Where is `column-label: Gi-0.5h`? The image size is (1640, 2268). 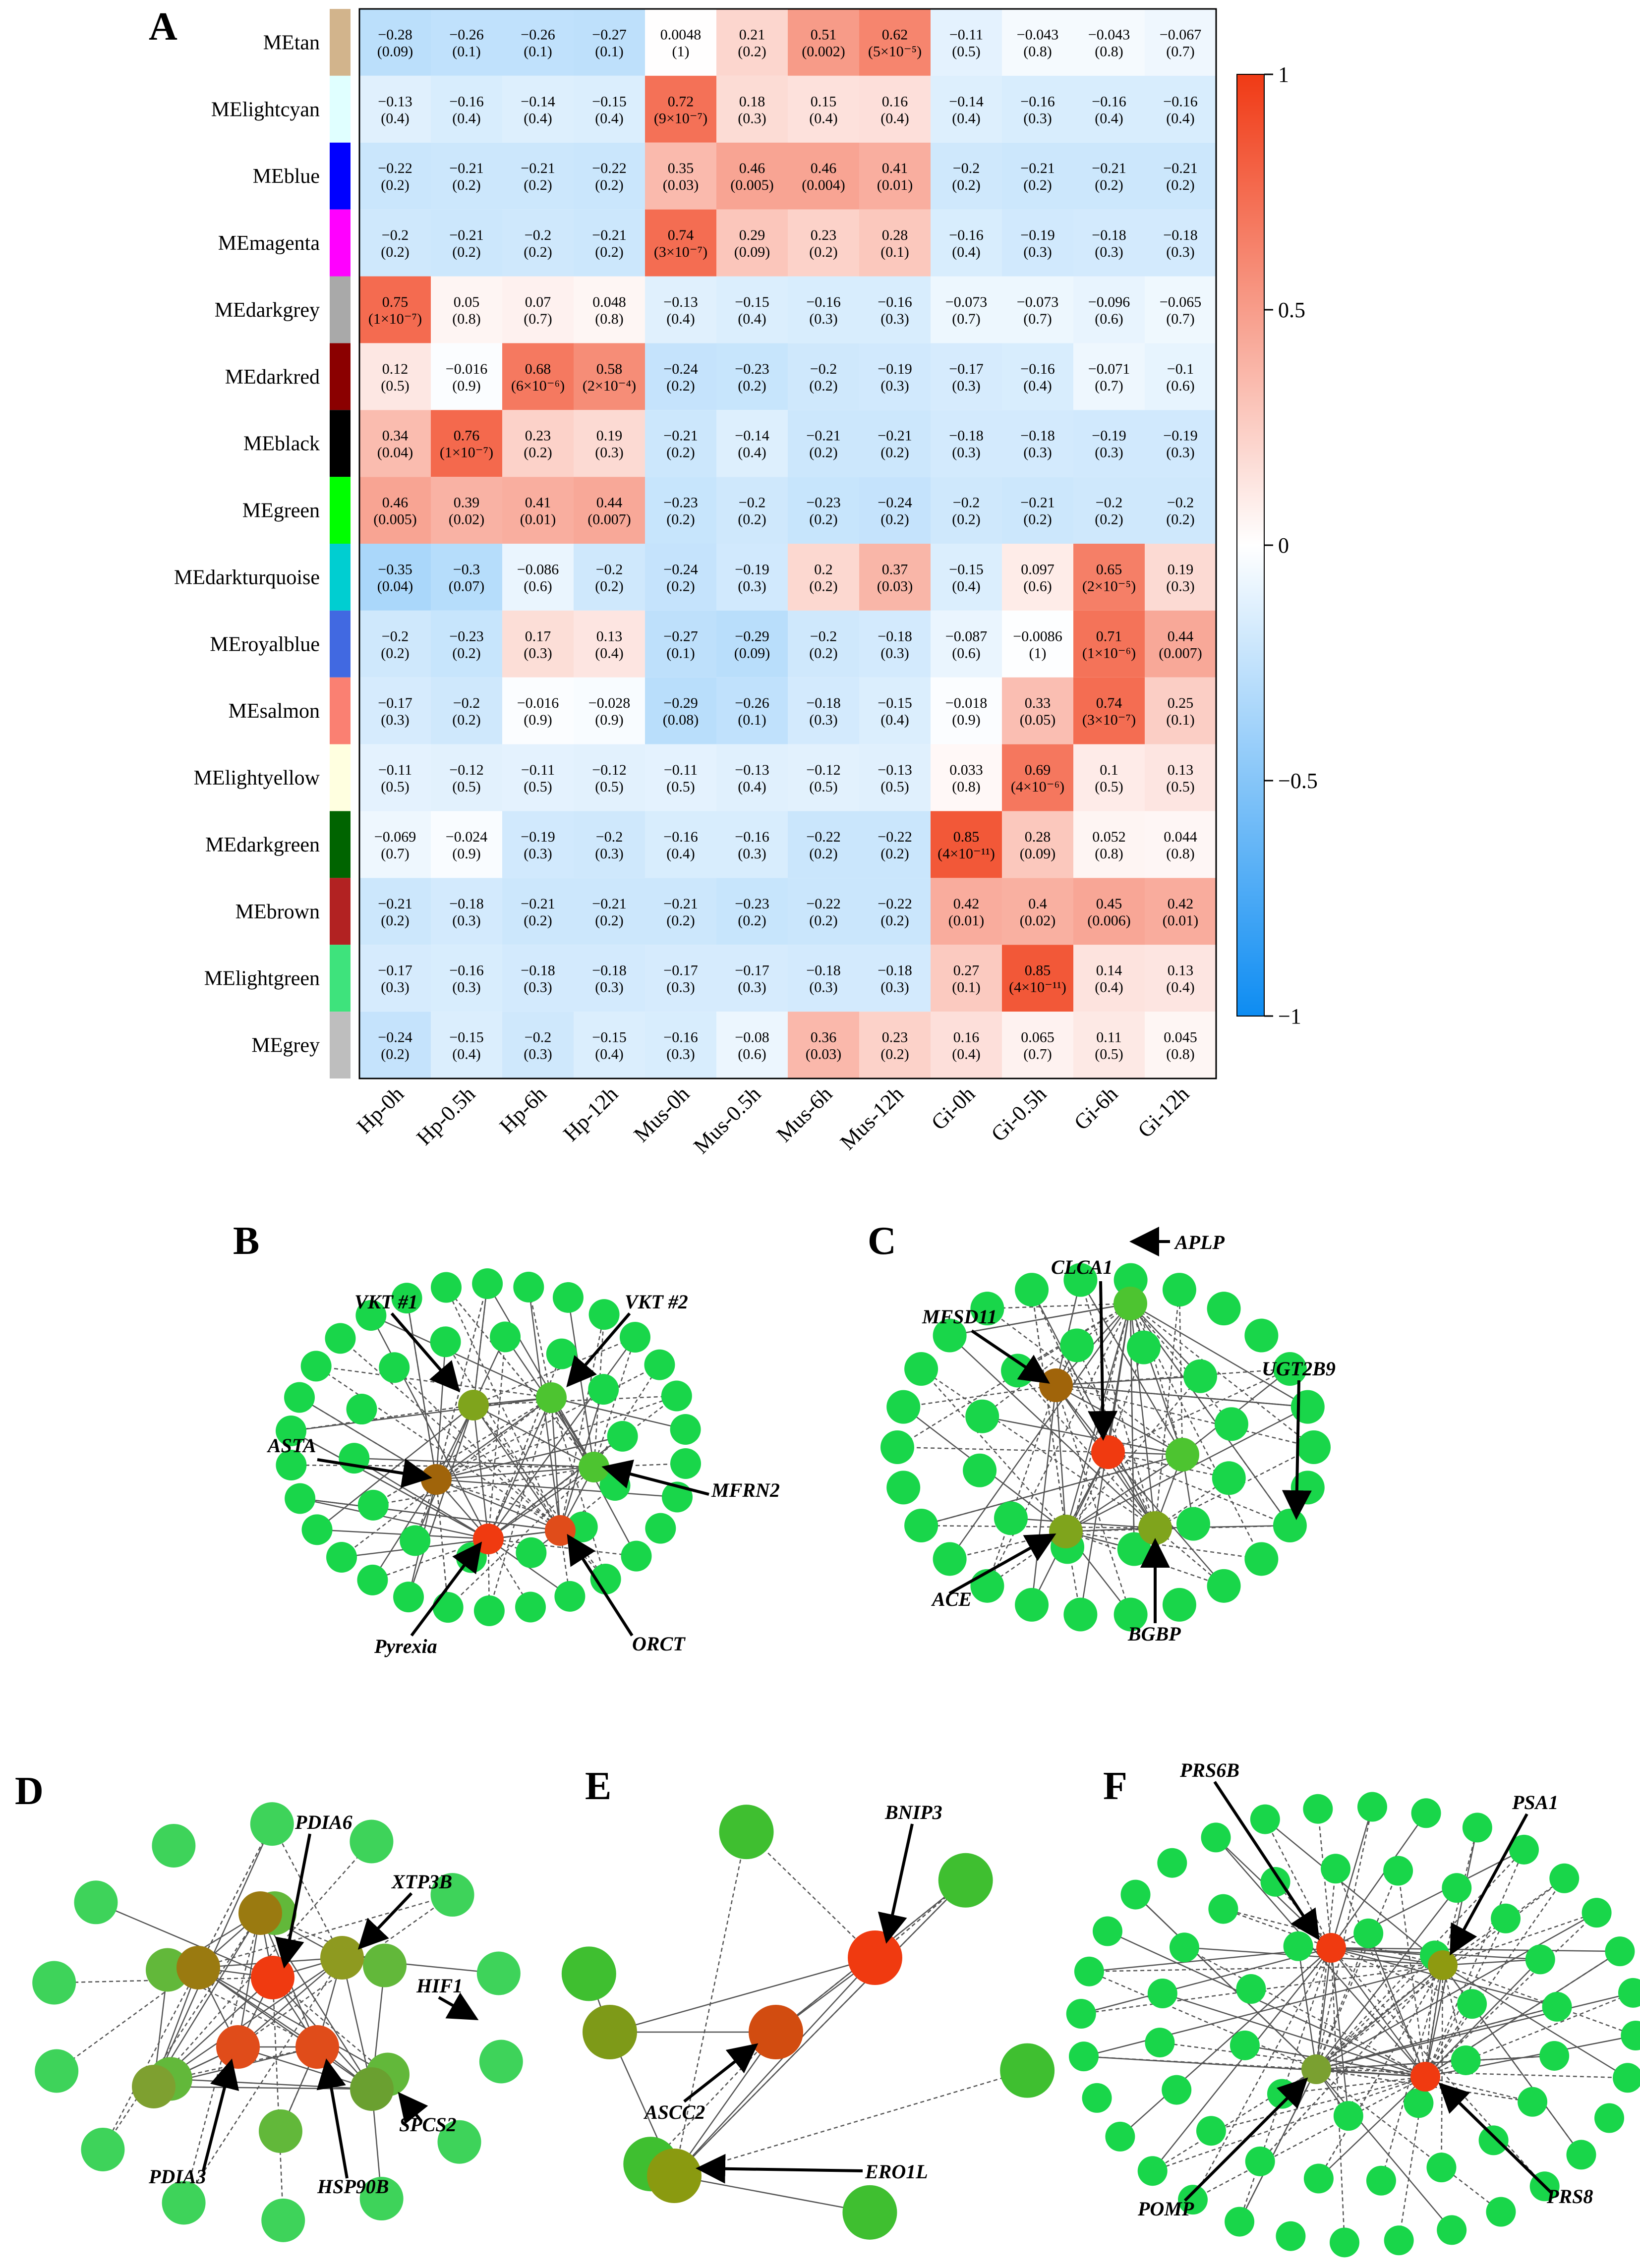
column-label: Gi-0.5h is located at coordinates (1018, 1113).